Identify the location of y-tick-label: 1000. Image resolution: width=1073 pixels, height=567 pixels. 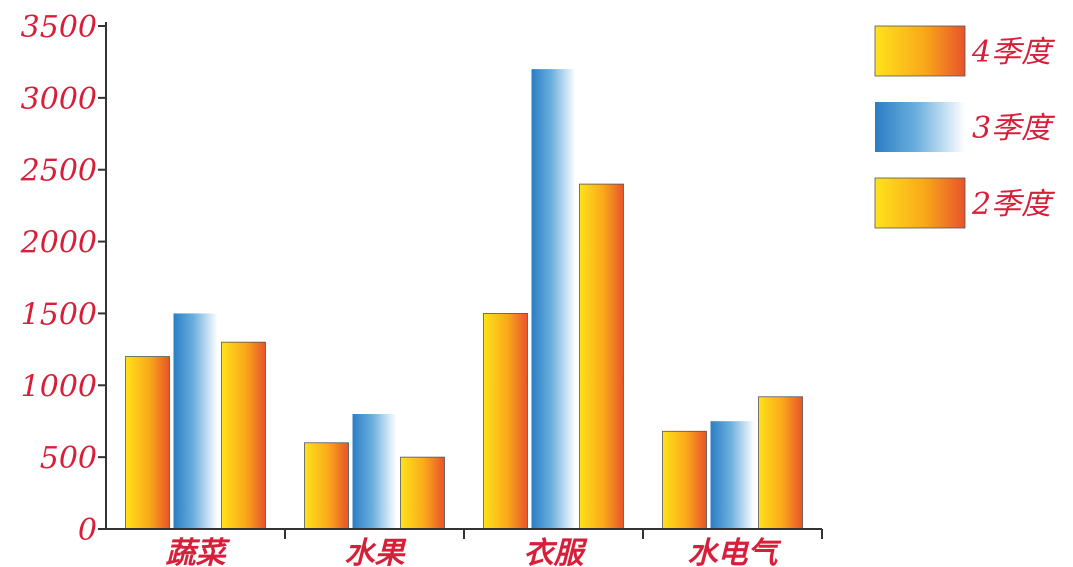
(59, 386).